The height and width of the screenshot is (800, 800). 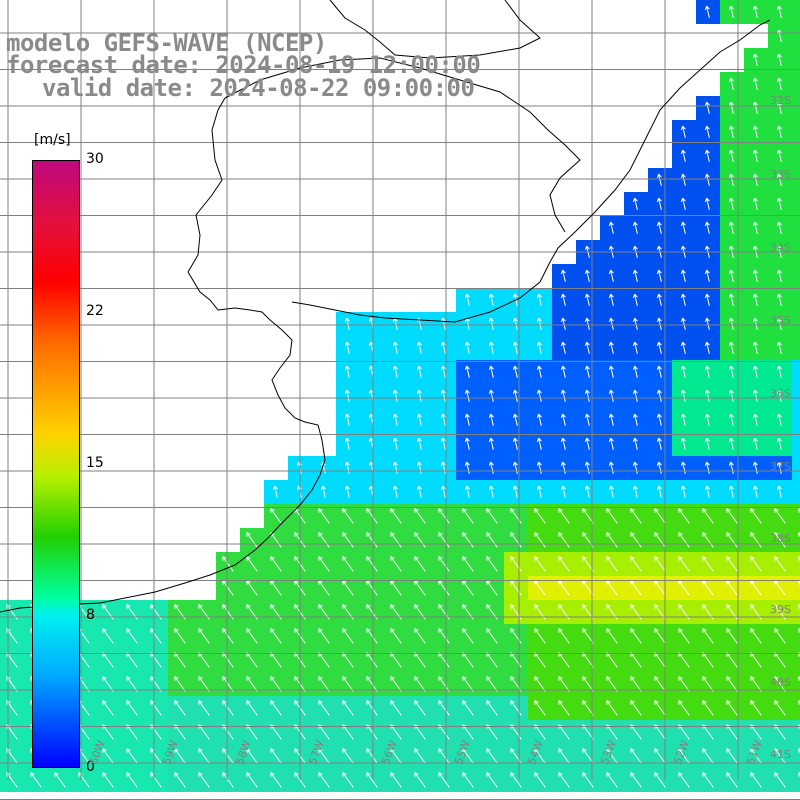 What do you see at coordinates (780, 682) in the screenshot?
I see `lat-label: 40S` at bounding box center [780, 682].